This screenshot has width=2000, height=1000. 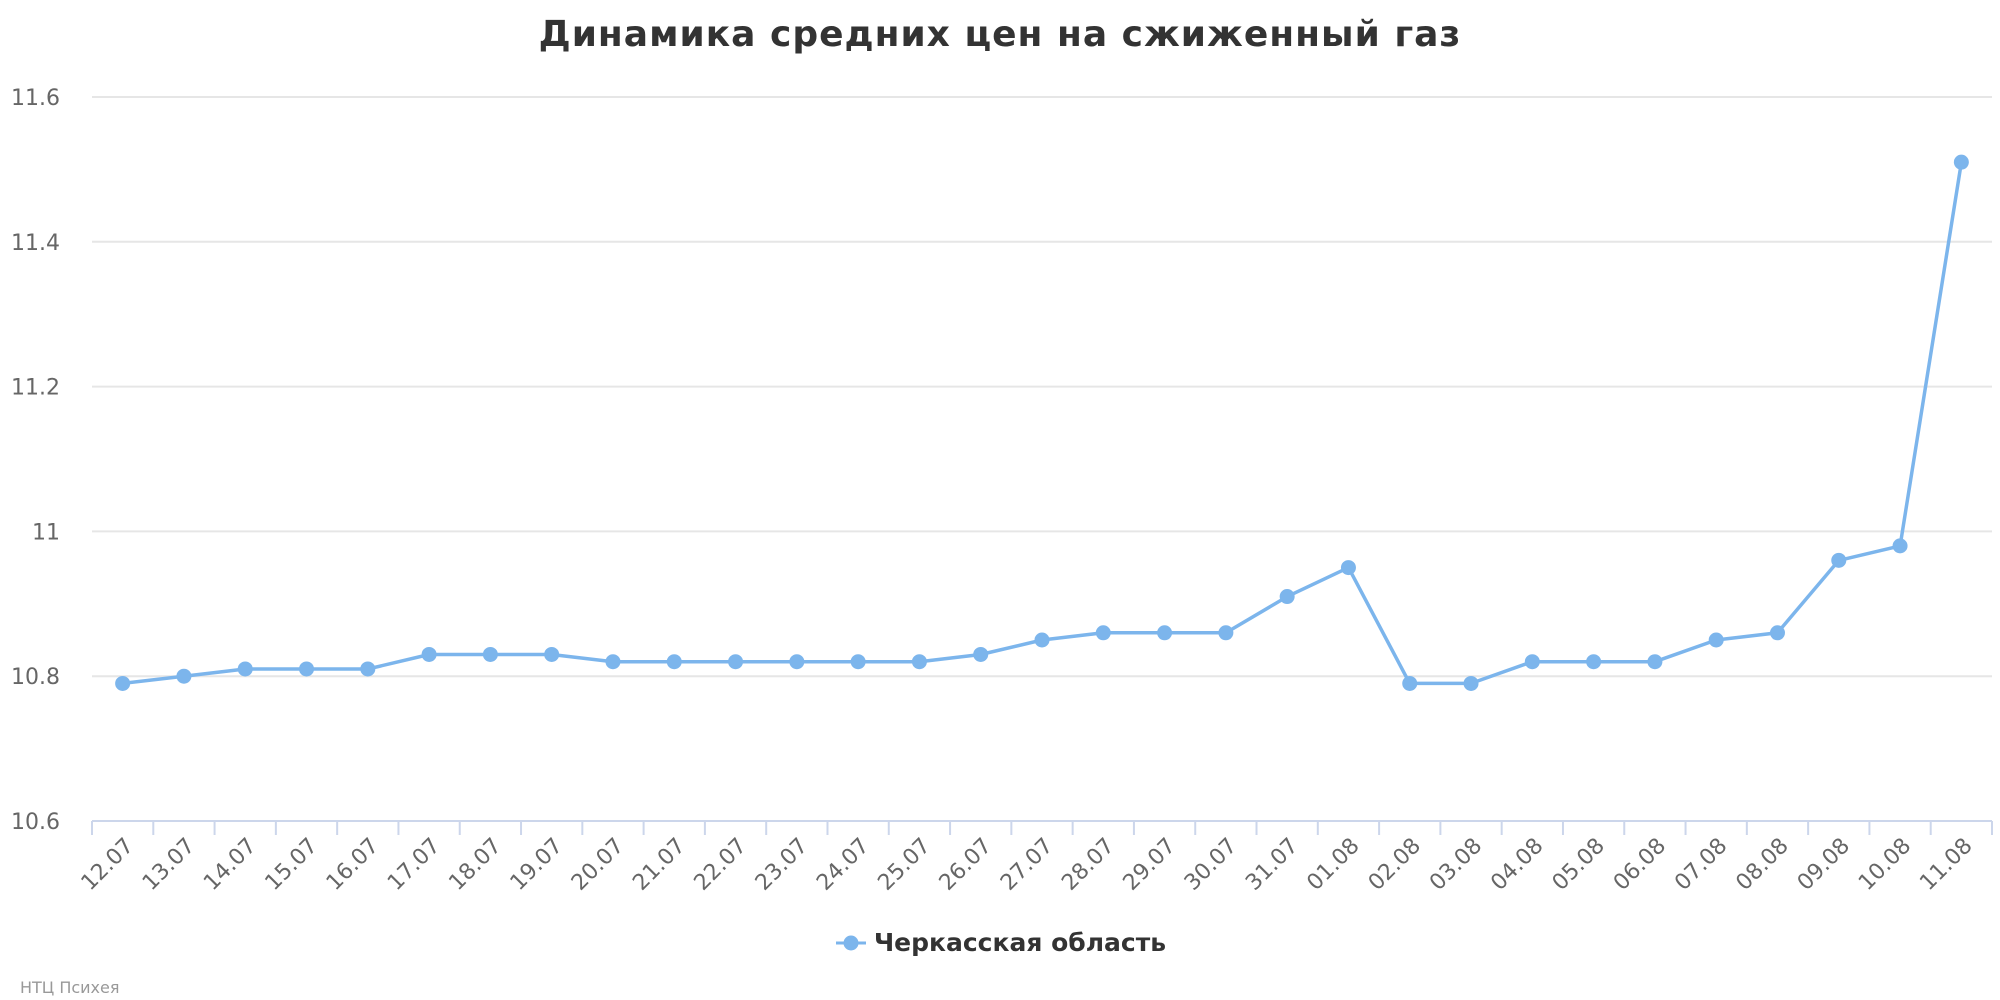 What do you see at coordinates (598, 865) in the screenshot?
I see `x-tick-label: 20.07` at bounding box center [598, 865].